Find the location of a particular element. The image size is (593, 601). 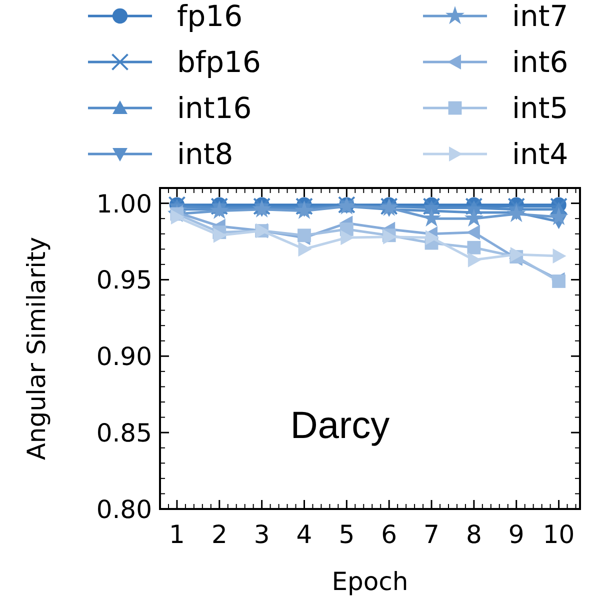

y-tick-label: 0.85 is located at coordinates (124, 433).